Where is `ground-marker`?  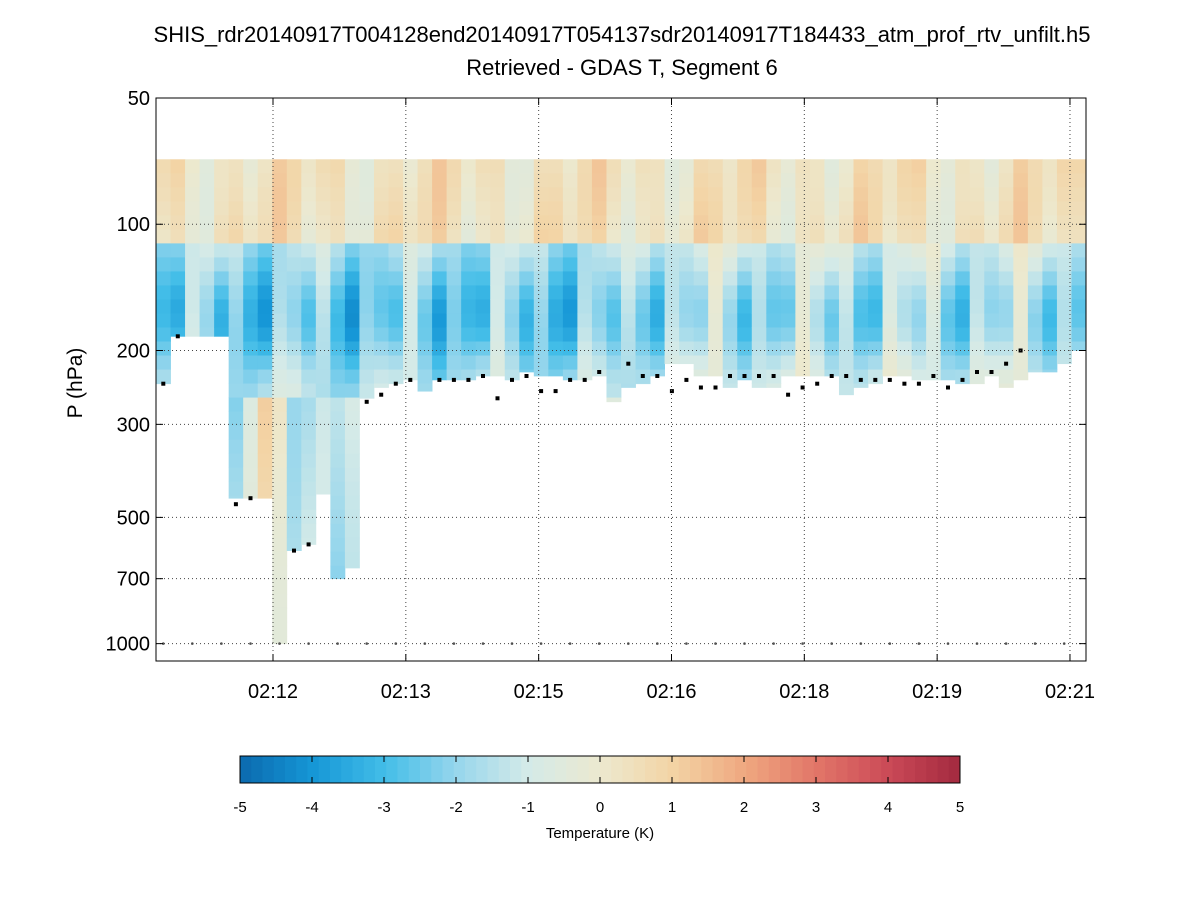 ground-marker is located at coordinates (599, 643).